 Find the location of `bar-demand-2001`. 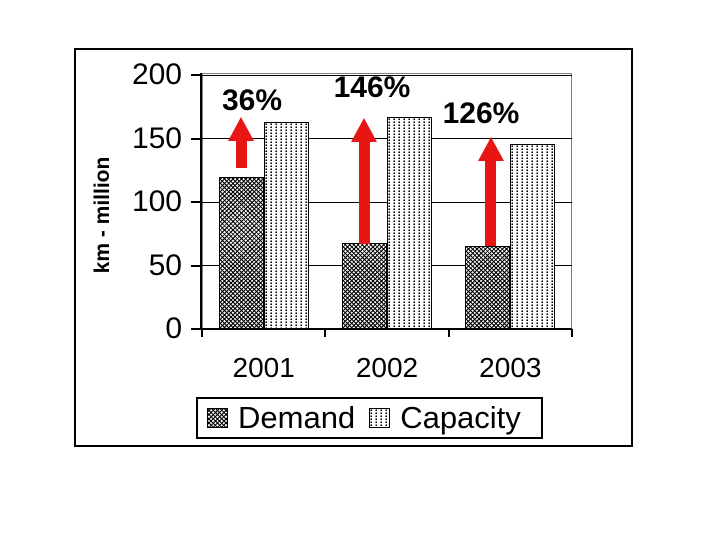

bar-demand-2001 is located at coordinates (241, 252).